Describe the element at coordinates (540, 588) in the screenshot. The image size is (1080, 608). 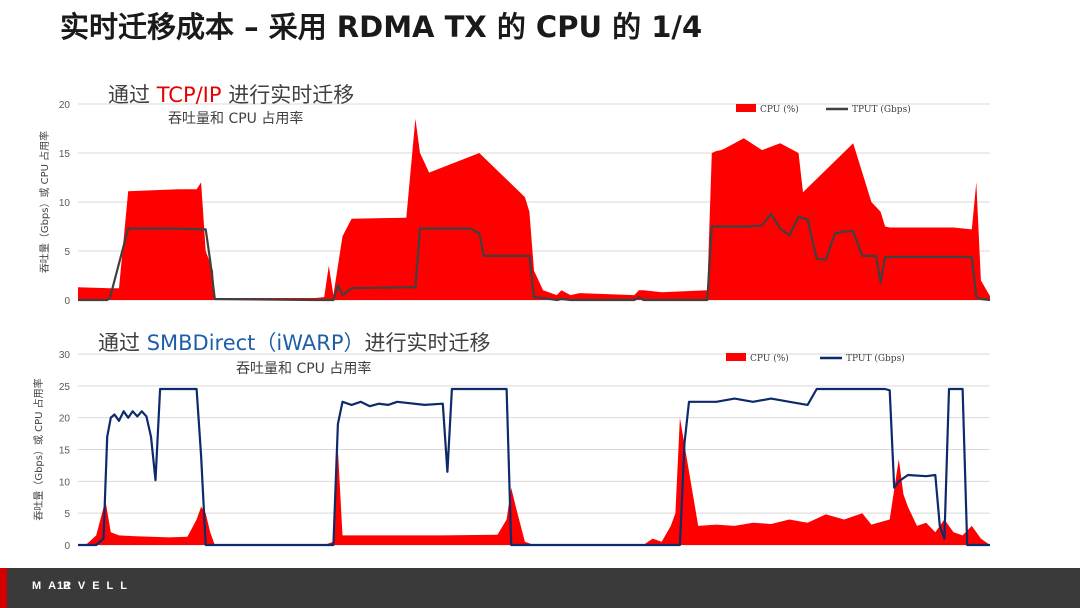
I see `footer-bar: MARVELL 12` at that location.